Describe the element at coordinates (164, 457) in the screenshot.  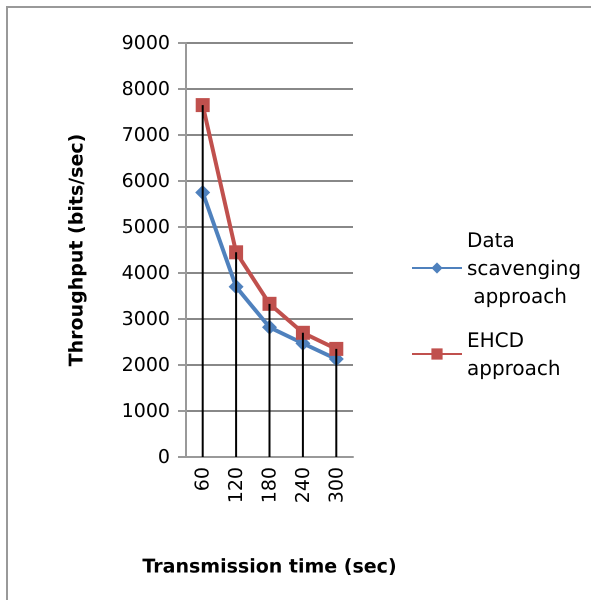
I see `y-tick-label: 0` at that location.